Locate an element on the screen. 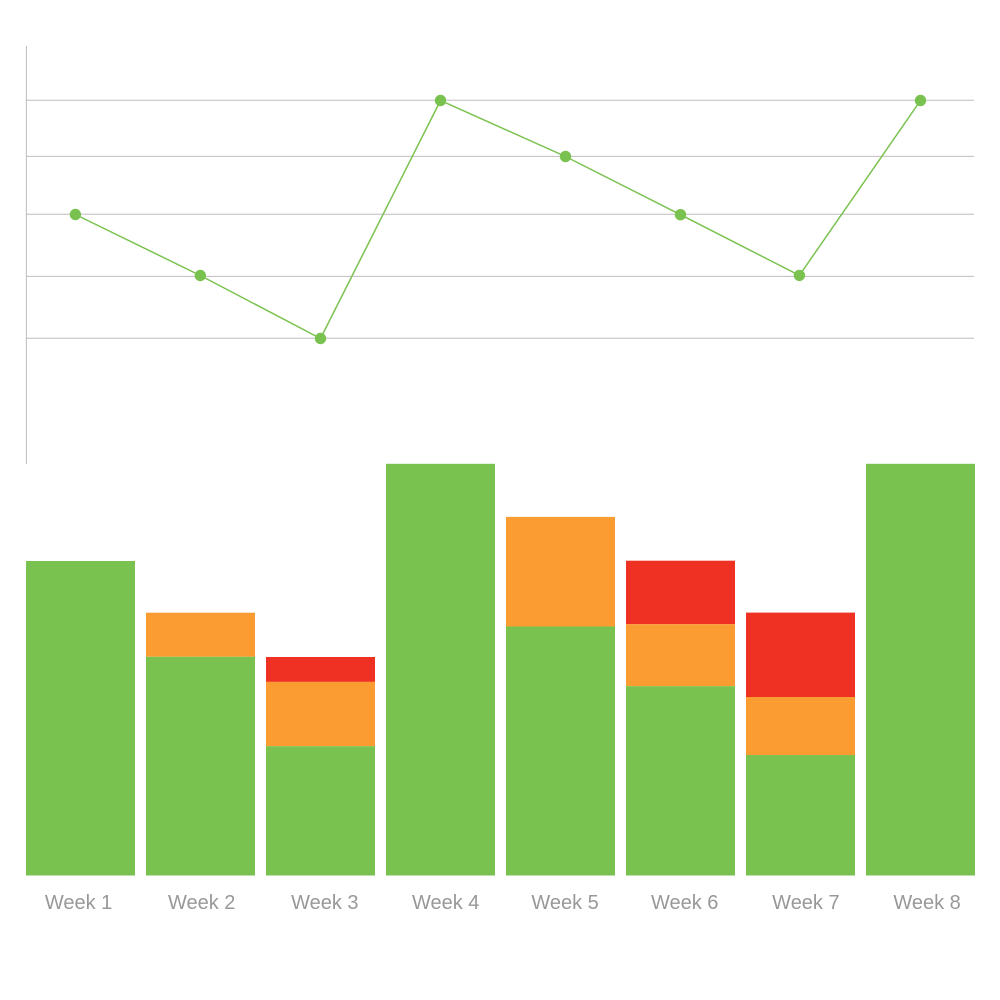 This screenshot has height=1000, width=1000. svg-text: Week 5 is located at coordinates (564, 903).